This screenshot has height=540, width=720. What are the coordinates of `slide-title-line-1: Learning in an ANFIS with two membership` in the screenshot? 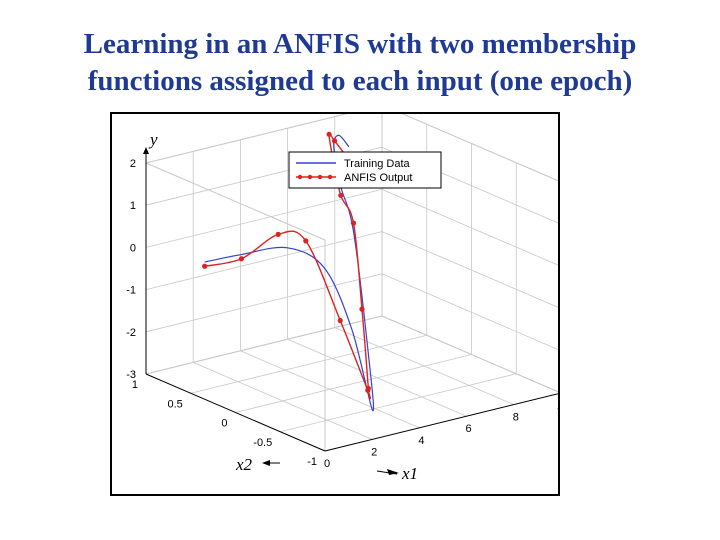 It's located at (360, 44).